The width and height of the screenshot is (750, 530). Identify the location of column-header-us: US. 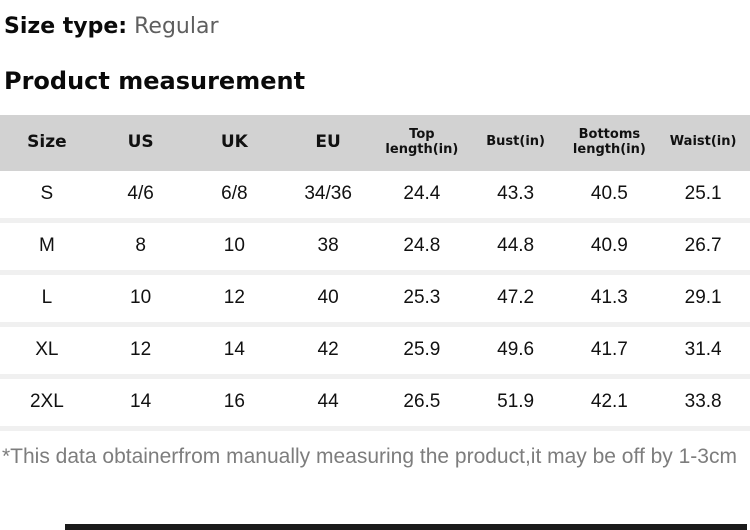
(140, 142).